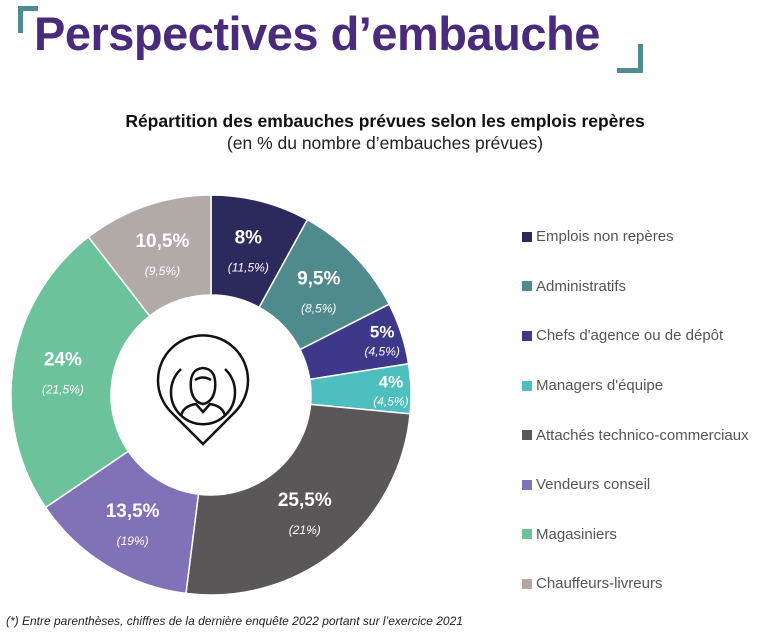  What do you see at coordinates (576, 534) in the screenshot?
I see `legend-label: Magasiniers` at bounding box center [576, 534].